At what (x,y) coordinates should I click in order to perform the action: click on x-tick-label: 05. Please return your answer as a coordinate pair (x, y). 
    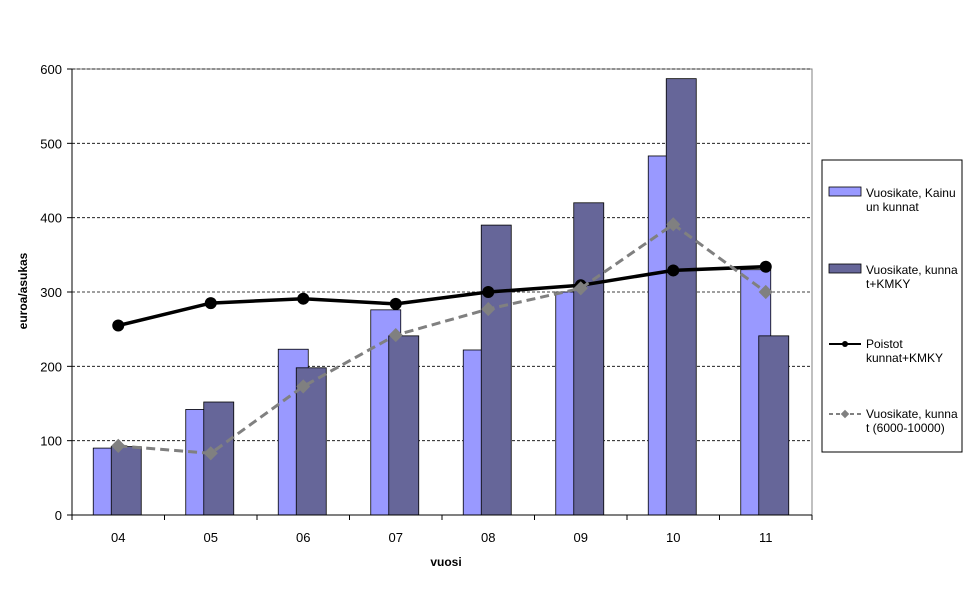
    Looking at the image, I should click on (211, 537).